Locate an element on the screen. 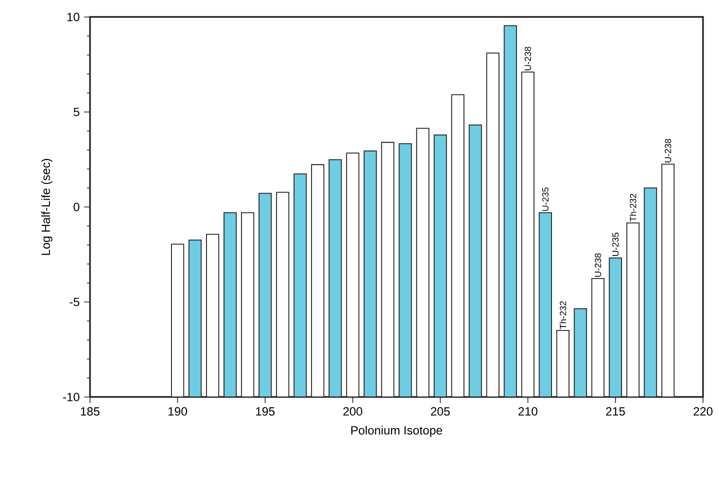  x-tick-label: 190 is located at coordinates (178, 411).